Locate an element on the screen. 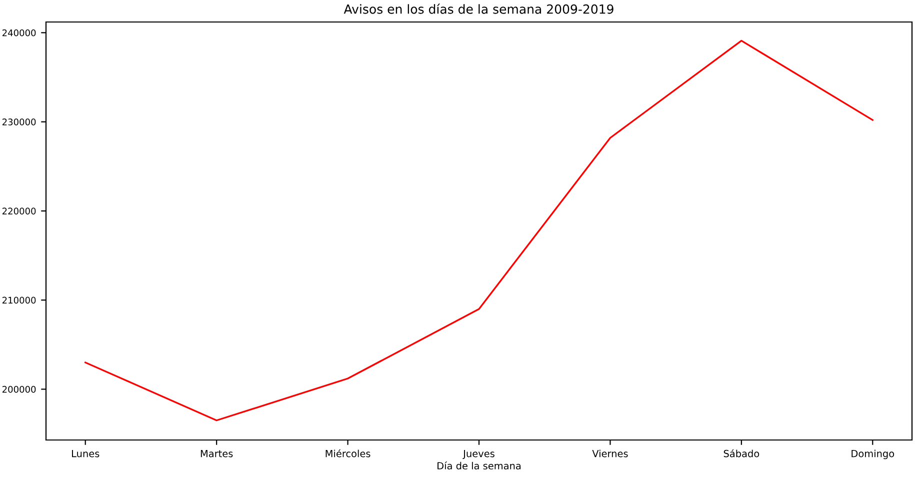  y-tick-label: 210000 is located at coordinates (19, 300).